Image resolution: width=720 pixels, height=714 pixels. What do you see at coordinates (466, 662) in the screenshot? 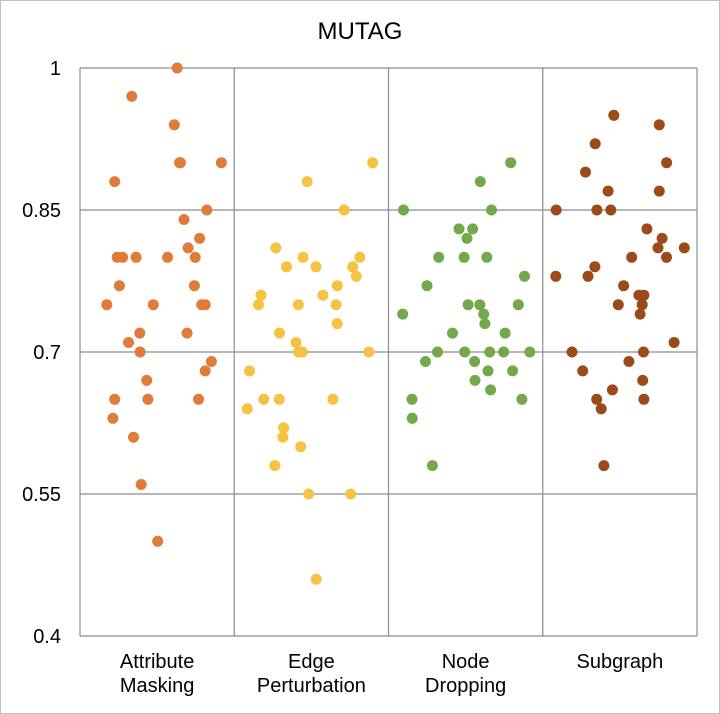
I see `category-label: Node` at bounding box center [466, 662].